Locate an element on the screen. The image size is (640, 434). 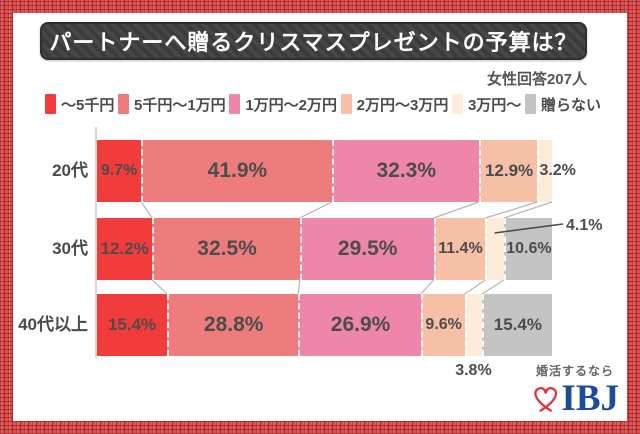
bar-segment: 11.4% is located at coordinates (459, 249).